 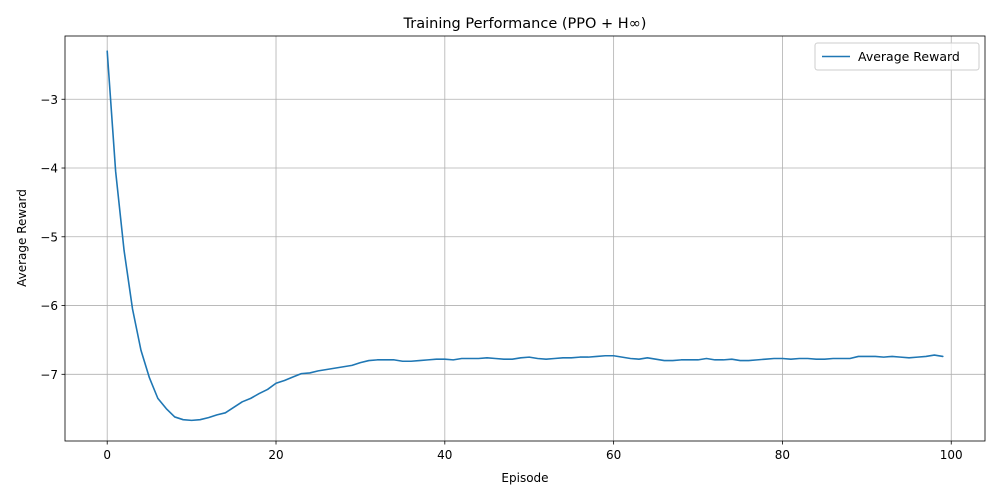 What do you see at coordinates (22, 238) in the screenshot?
I see `y-axis-title: Average Reward` at bounding box center [22, 238].